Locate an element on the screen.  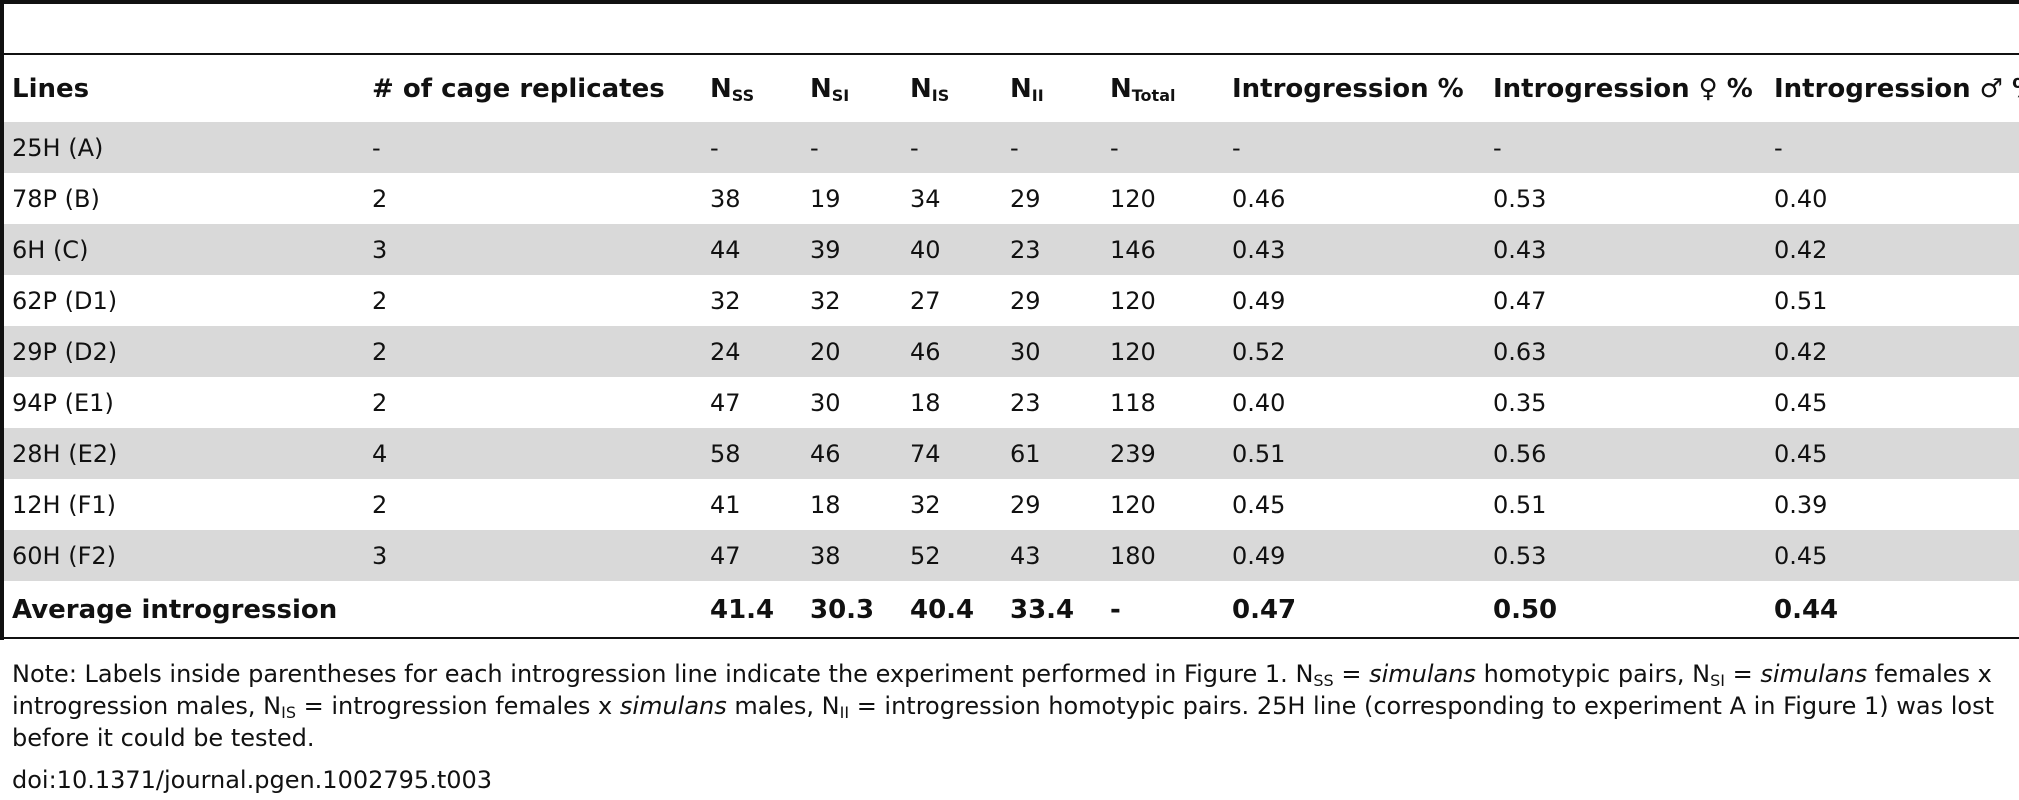
cell-nss: 32 is located at coordinates (725, 300).